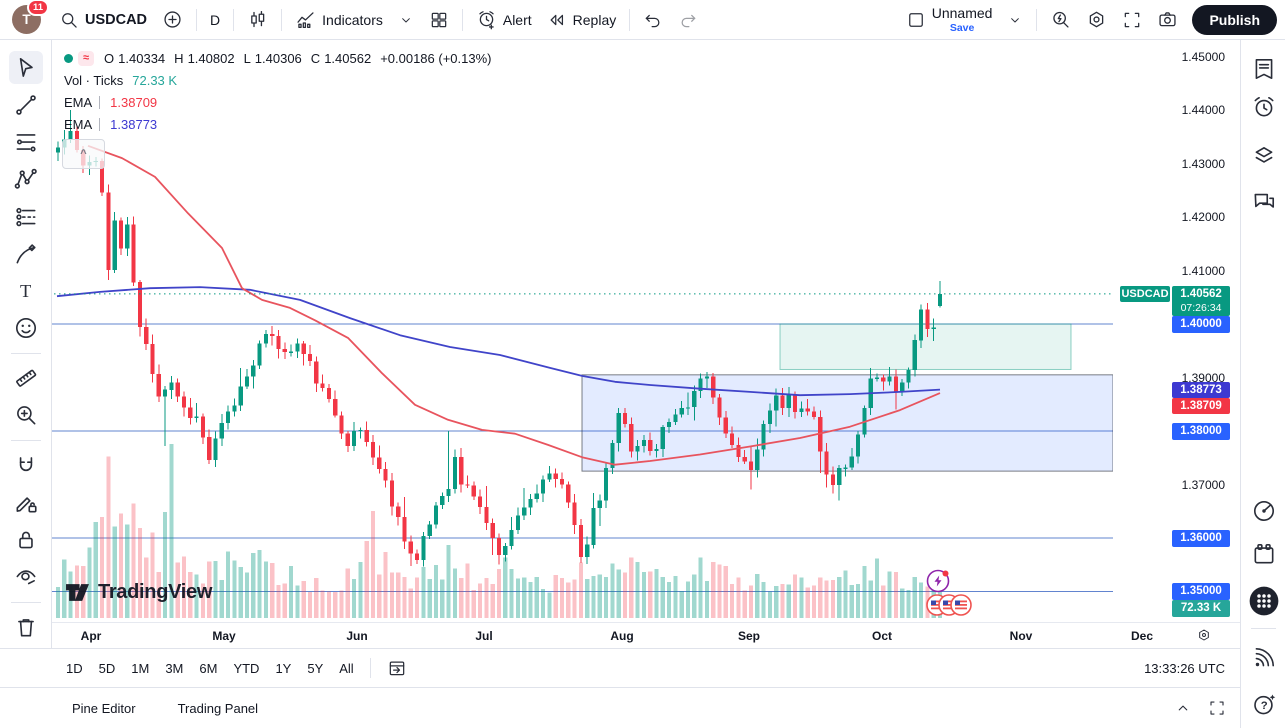 The height and width of the screenshot is (728, 1285). What do you see at coordinates (211, 58) in the screenshot?
I see `high-value: 1.40802` at bounding box center [211, 58].